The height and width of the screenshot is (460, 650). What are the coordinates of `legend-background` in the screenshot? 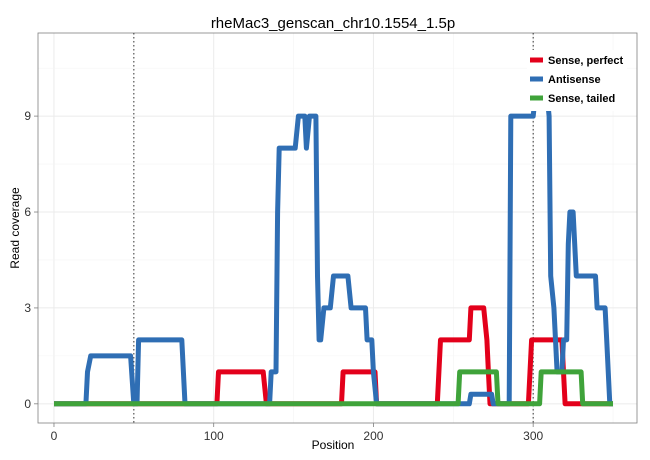 It's located at (577, 80).